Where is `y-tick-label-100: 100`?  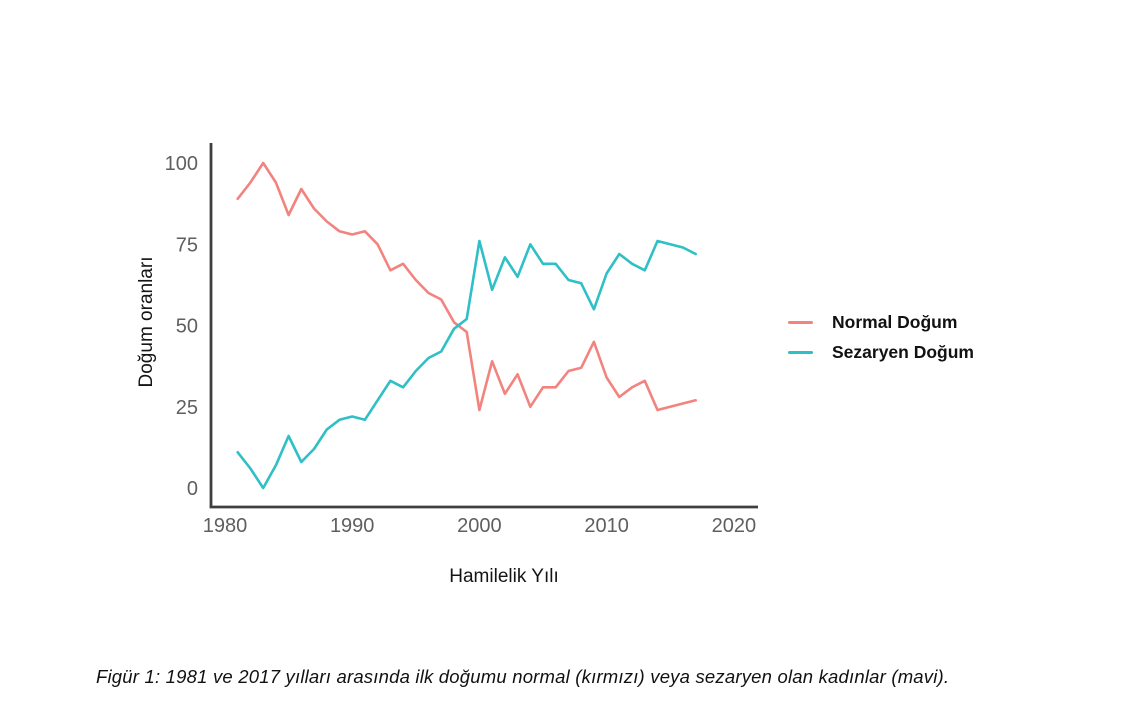
y-tick-label-100: 100 is located at coordinates (181, 164).